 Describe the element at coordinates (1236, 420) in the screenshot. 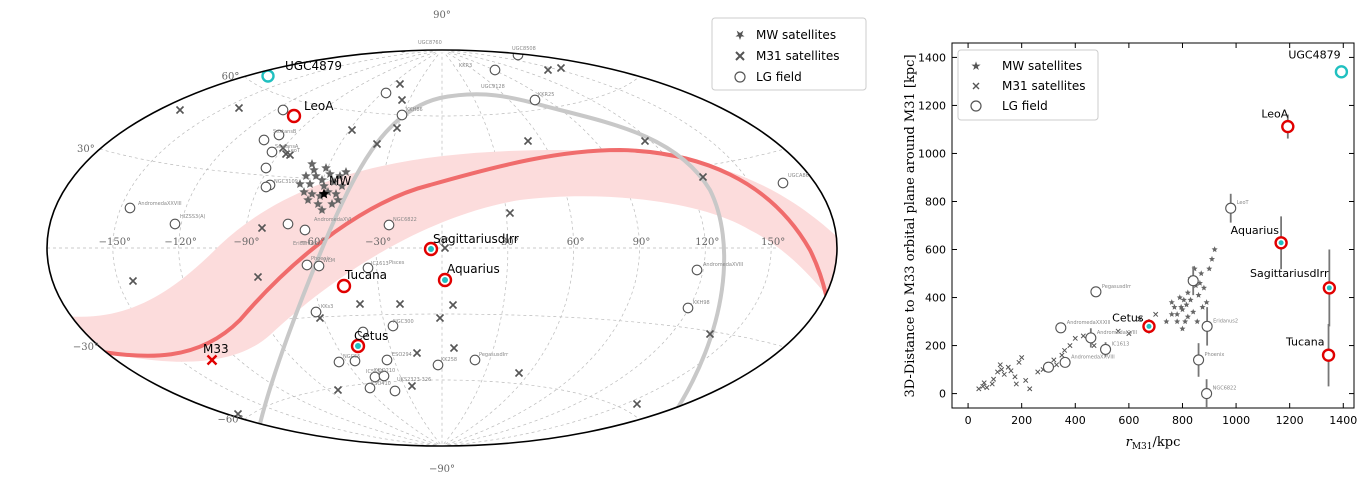

I see `x-tick-label: 1000` at that location.